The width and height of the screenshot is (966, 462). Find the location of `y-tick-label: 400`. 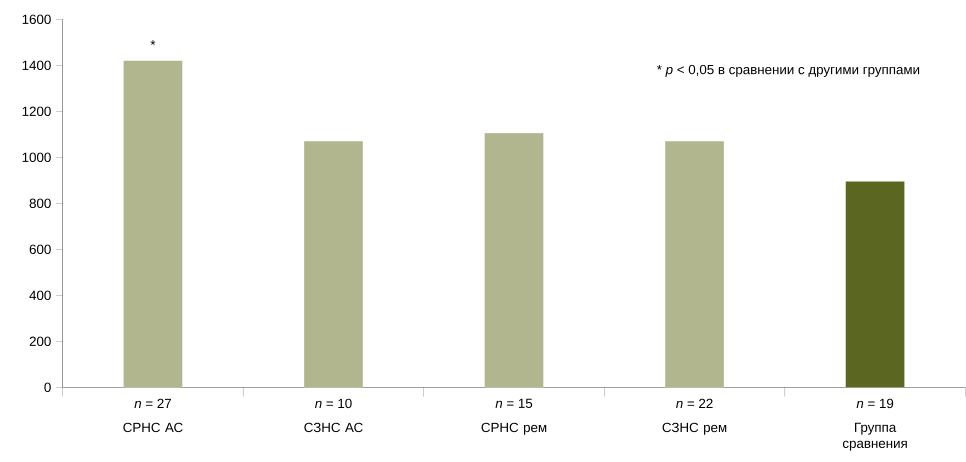

y-tick-label: 400 is located at coordinates (40, 295).